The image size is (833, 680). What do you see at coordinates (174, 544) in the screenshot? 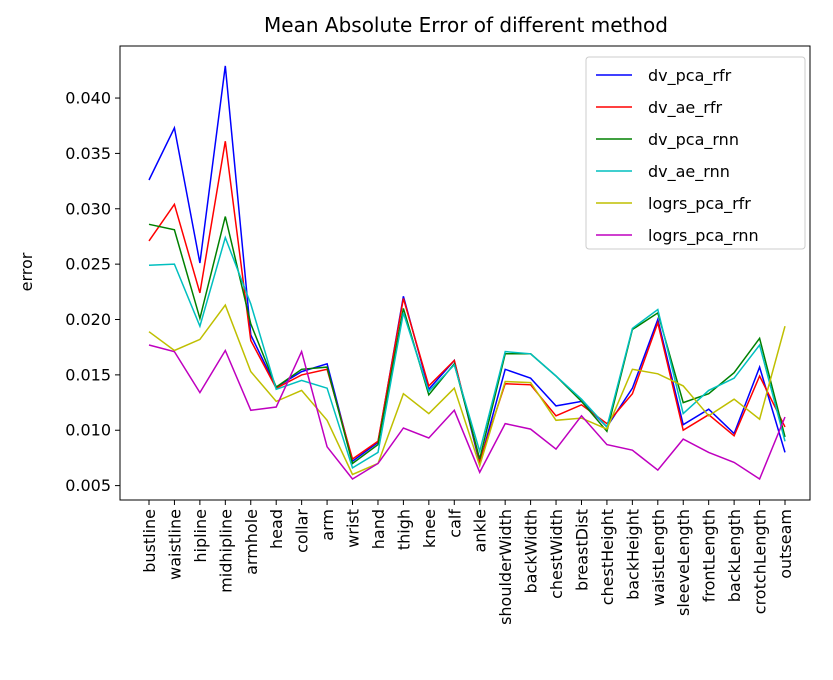
I see `x-tick-label: waistline` at bounding box center [174, 544].